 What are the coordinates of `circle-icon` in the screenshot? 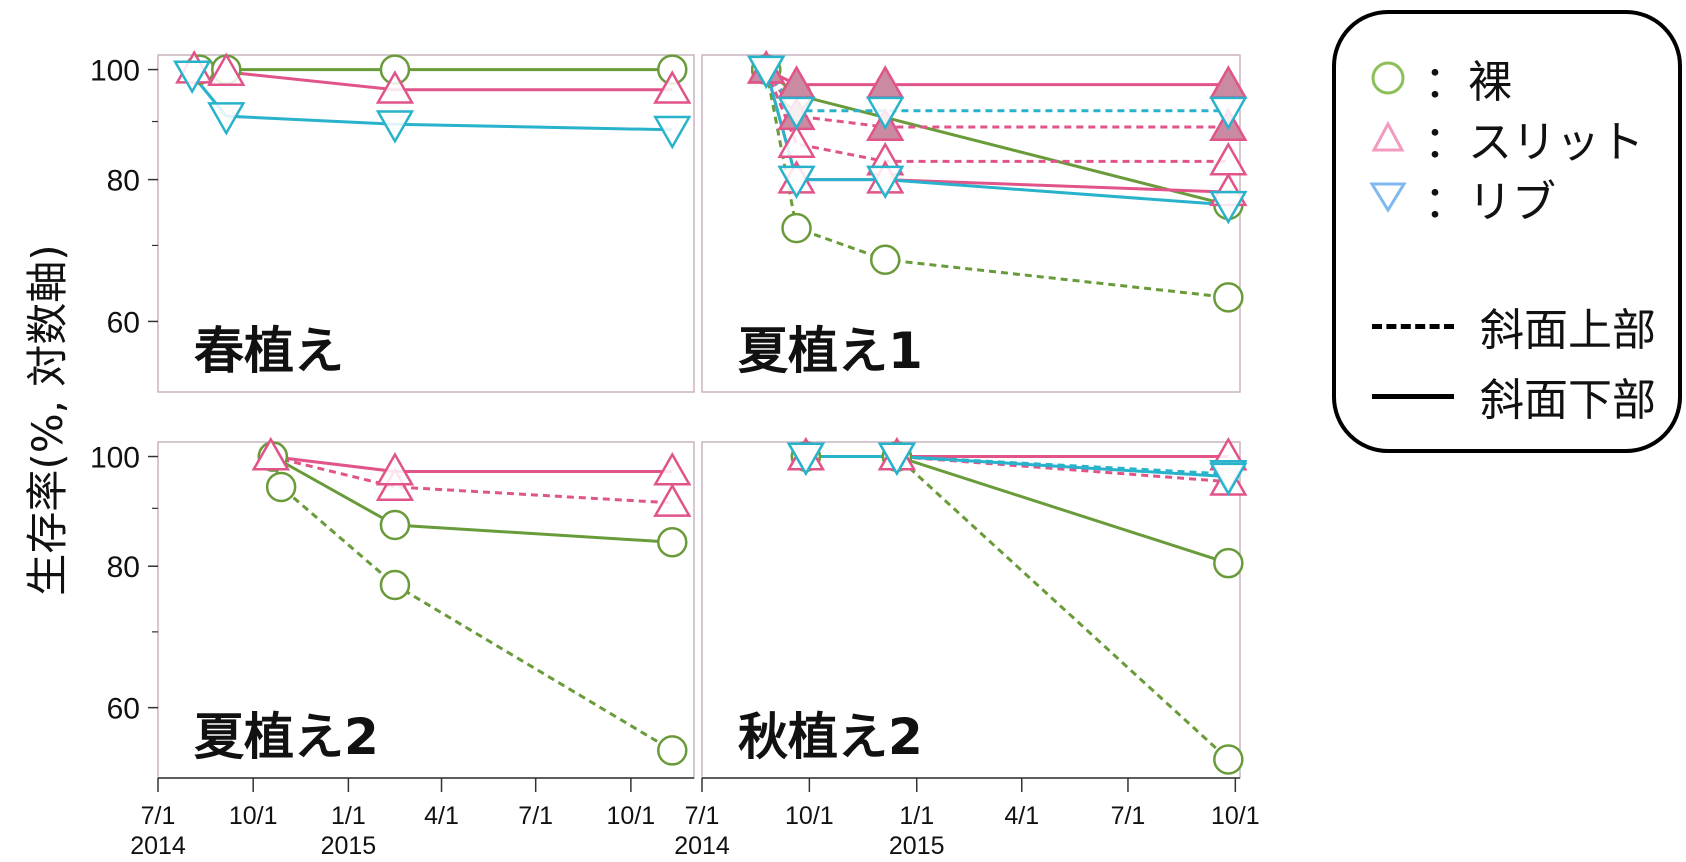 It's located at (1388, 78).